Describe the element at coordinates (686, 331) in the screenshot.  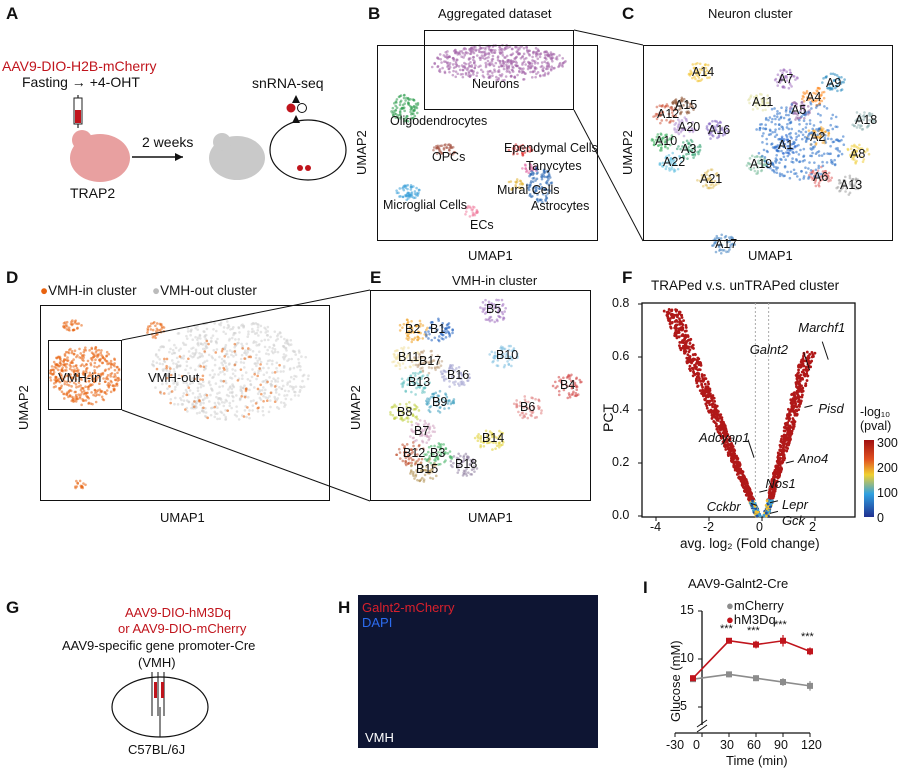
I see `volcano-point` at that location.